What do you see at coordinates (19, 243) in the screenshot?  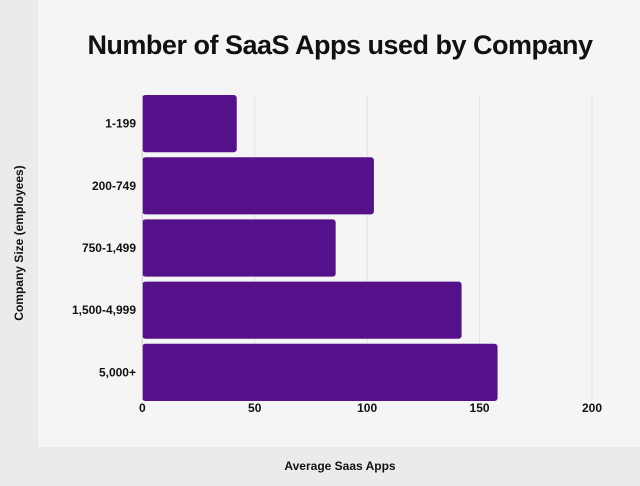 I see `left-band` at bounding box center [19, 243].